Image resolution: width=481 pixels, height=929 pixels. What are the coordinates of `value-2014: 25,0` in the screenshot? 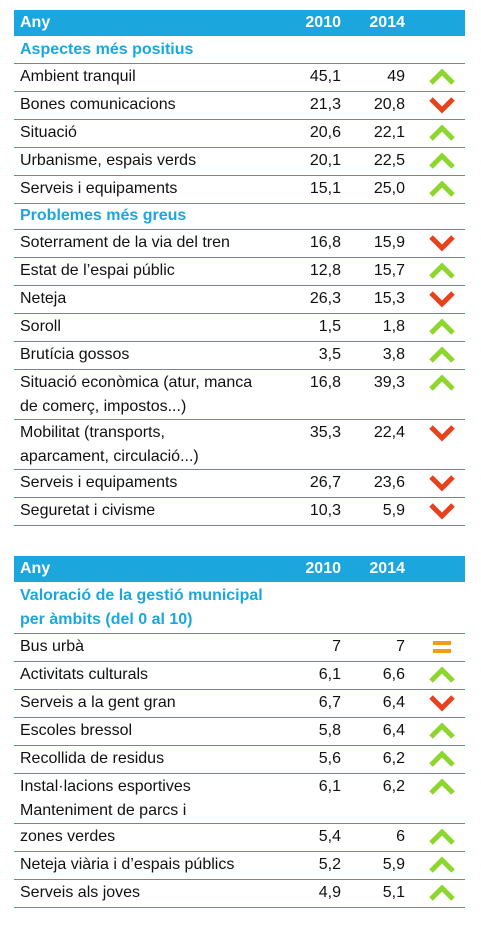 It's located at (389, 188).